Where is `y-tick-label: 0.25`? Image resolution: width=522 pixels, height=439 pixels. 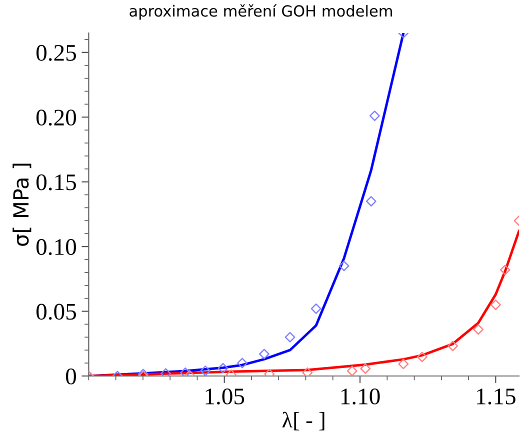 y-tick-label: 0.25 is located at coordinates (56, 52).